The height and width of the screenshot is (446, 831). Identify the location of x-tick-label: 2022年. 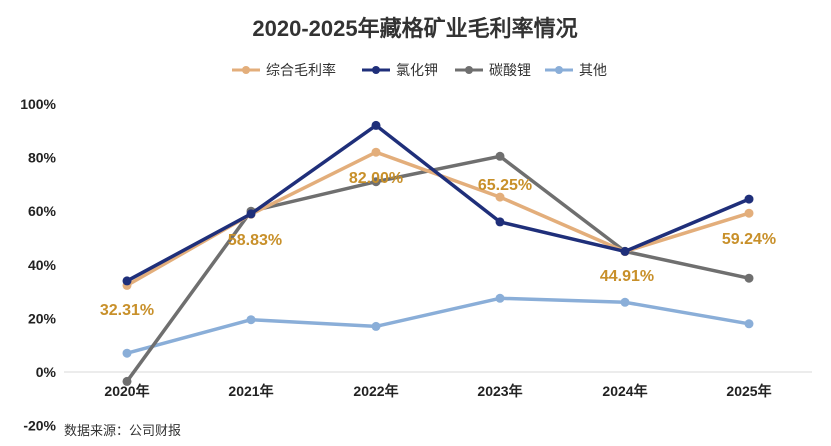
(375, 391).